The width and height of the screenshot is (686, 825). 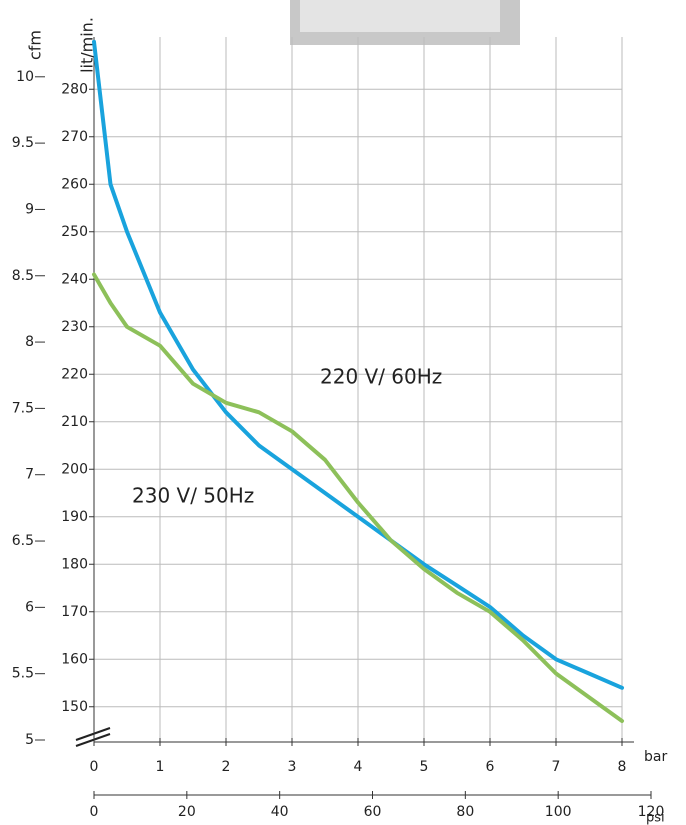 What do you see at coordinates (490, 767) in the screenshot?
I see `x-tick-label: 6` at bounding box center [490, 767].